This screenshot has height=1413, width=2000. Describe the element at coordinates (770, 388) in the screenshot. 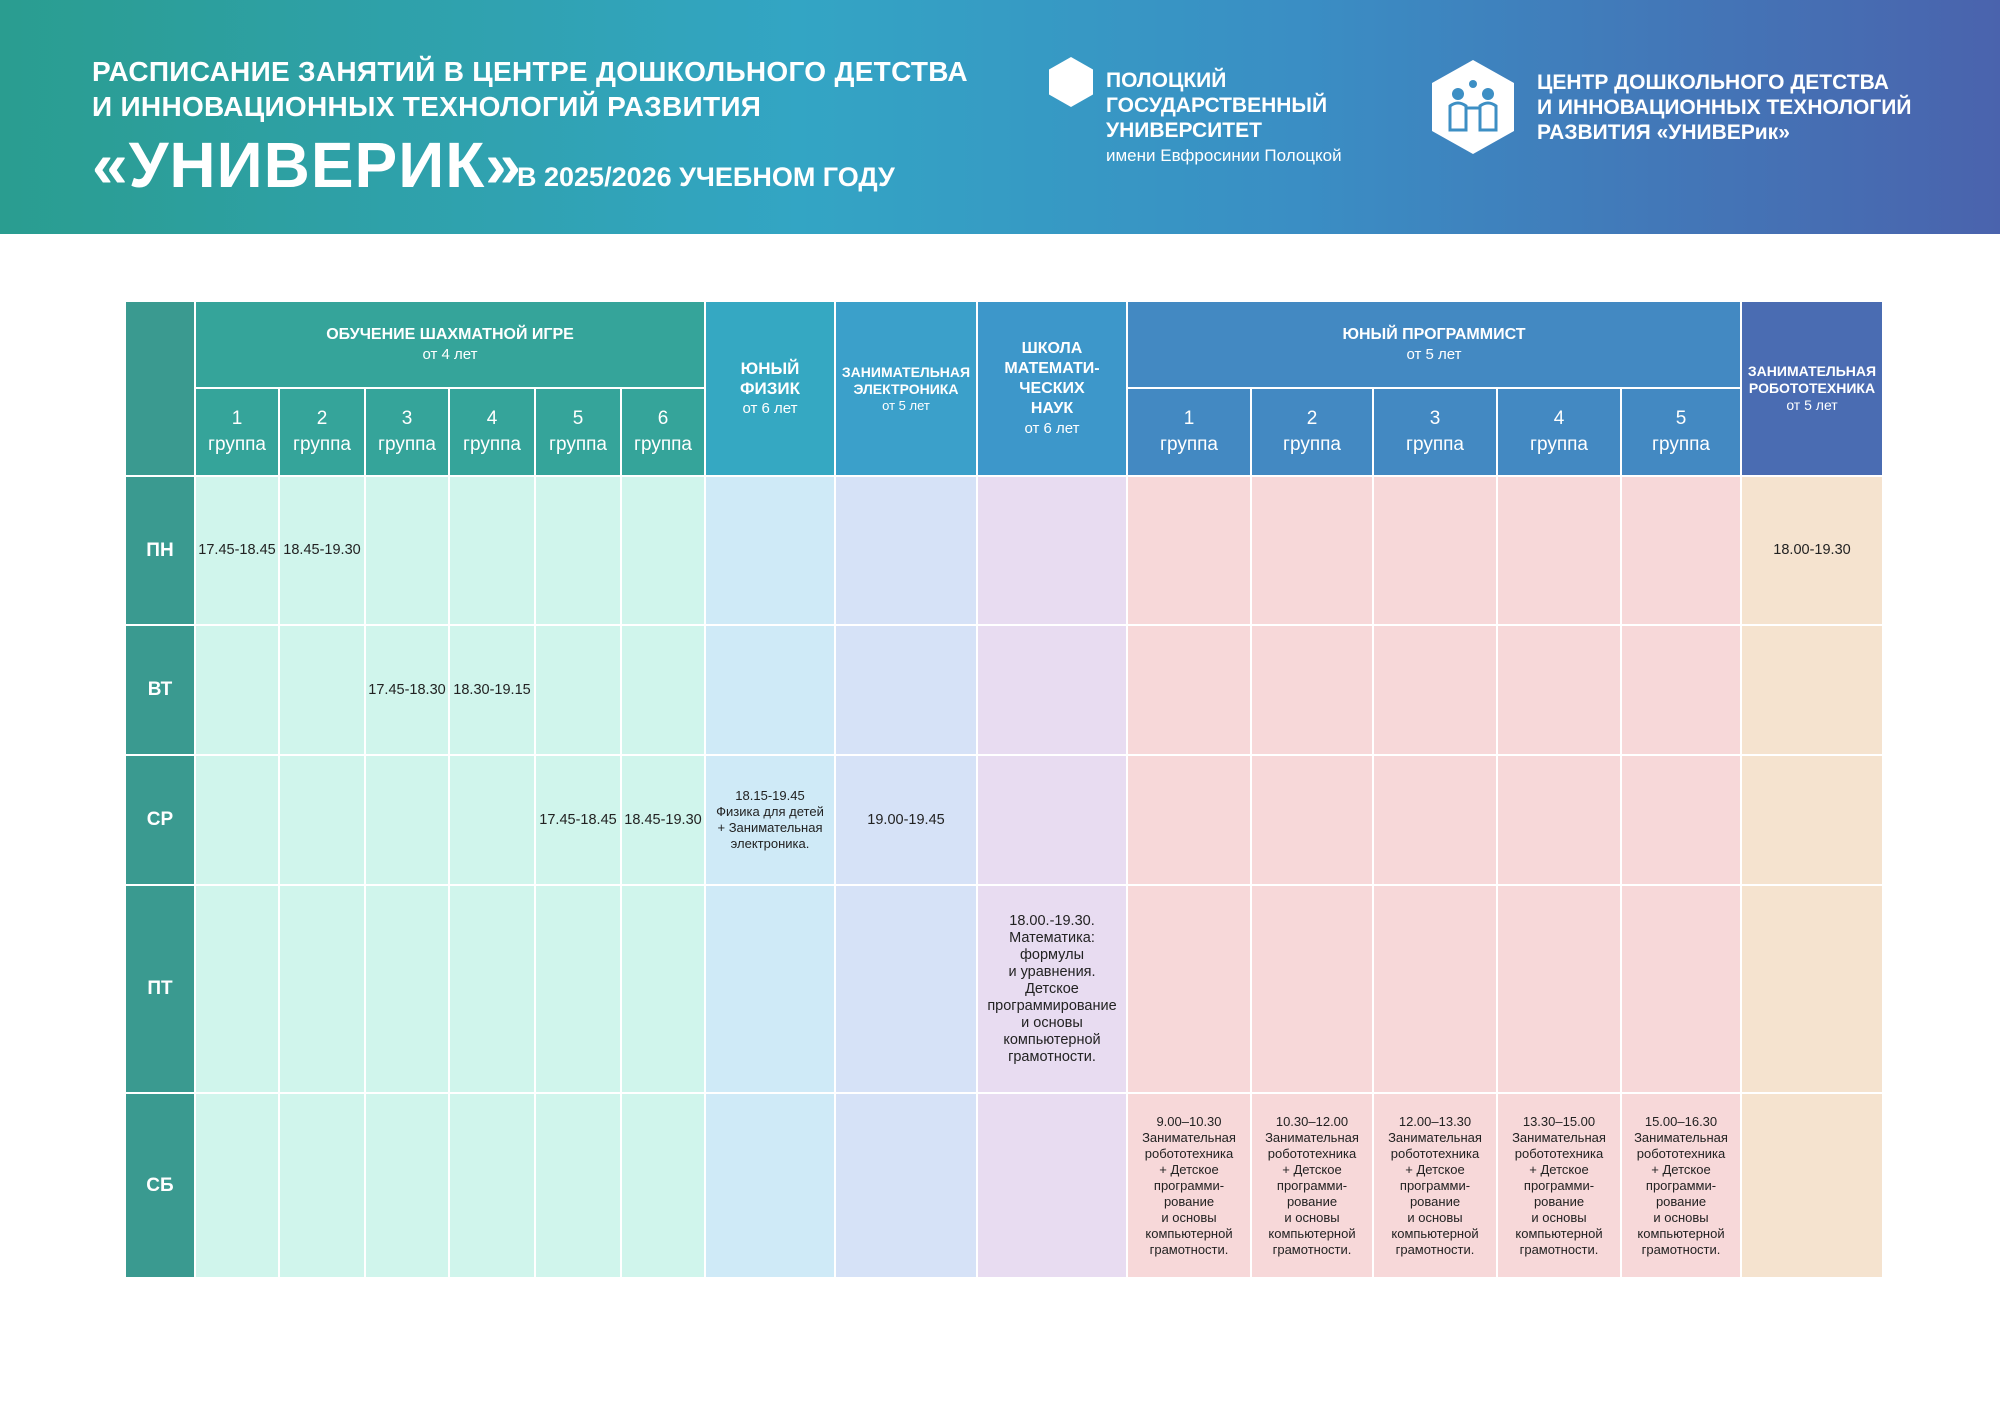

I see `header-young-physicist: ЮНЫЙ ФИЗИК от 6 лет` at that location.